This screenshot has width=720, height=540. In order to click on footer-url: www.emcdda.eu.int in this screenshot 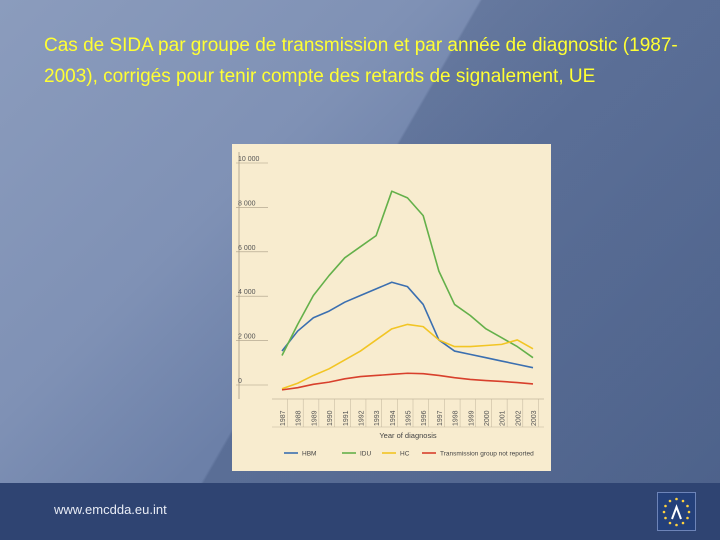, I will do `click(110, 509)`.